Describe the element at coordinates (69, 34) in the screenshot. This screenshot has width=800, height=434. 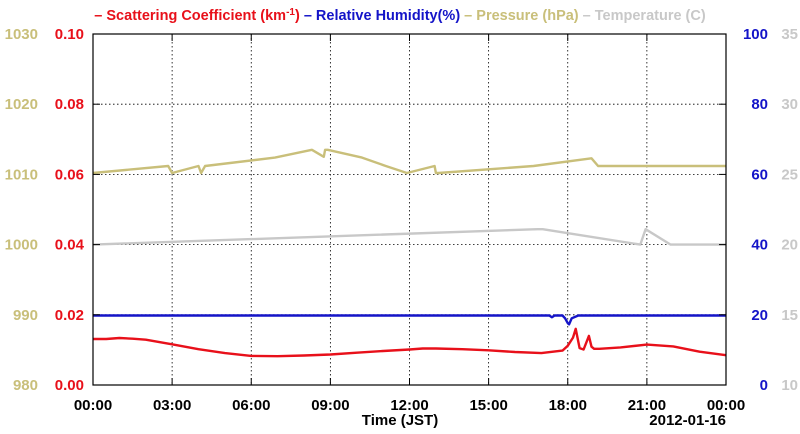
I see `scattering-axis-tick-label: 0.10` at that location.